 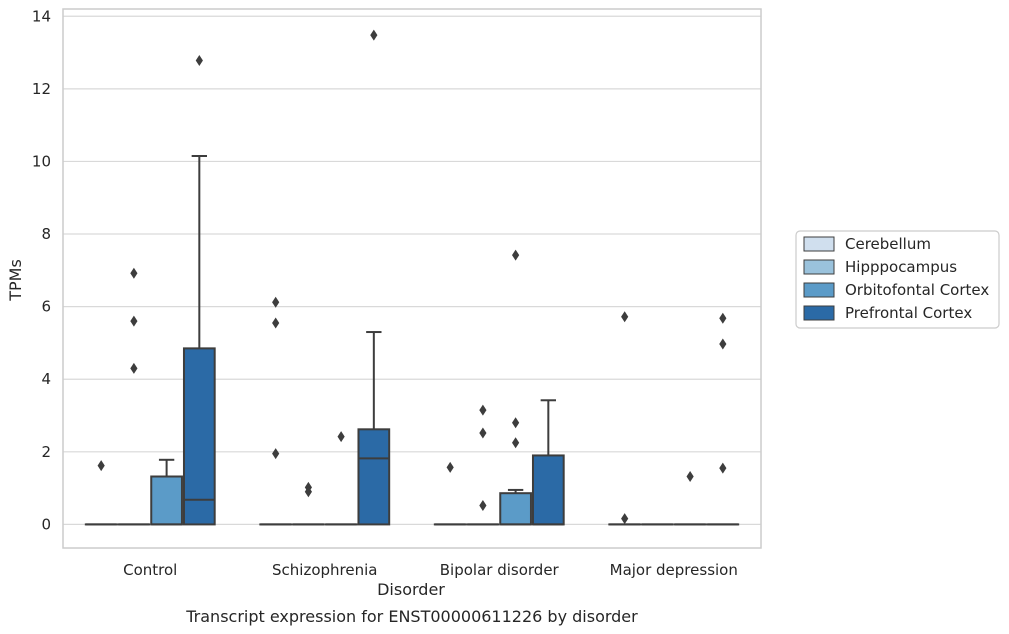 I want to click on y-tick-label: 14, so click(x=41, y=16).